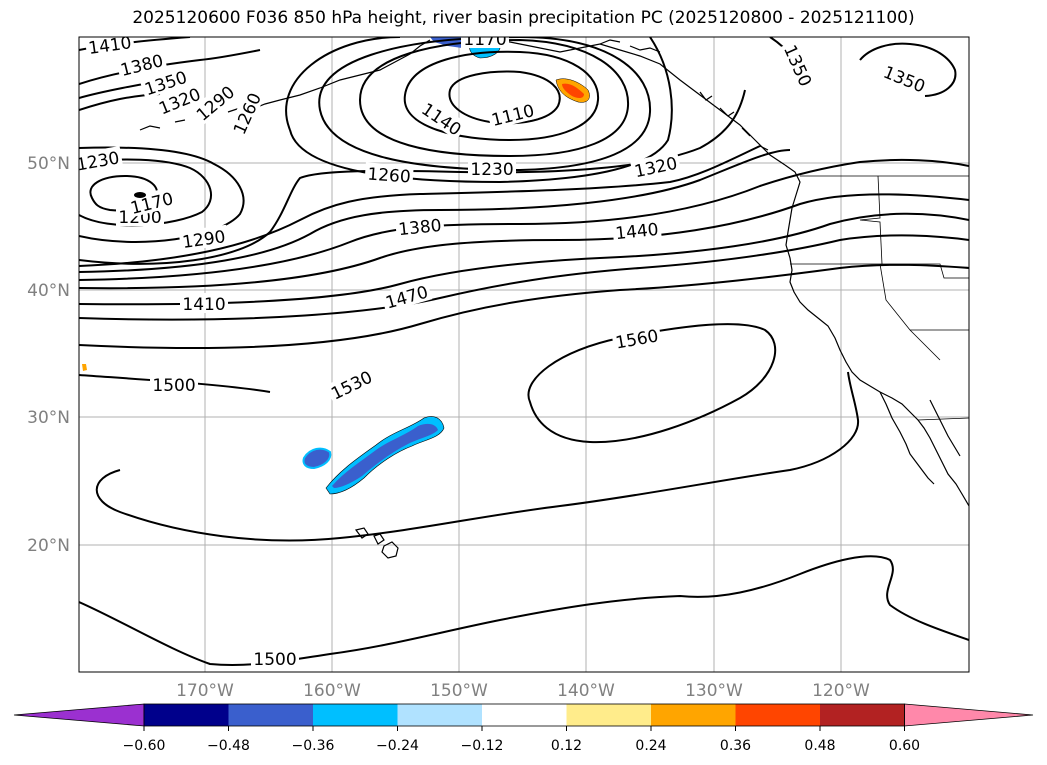  I want to click on coast-hawaii-big, so click(390, 550).